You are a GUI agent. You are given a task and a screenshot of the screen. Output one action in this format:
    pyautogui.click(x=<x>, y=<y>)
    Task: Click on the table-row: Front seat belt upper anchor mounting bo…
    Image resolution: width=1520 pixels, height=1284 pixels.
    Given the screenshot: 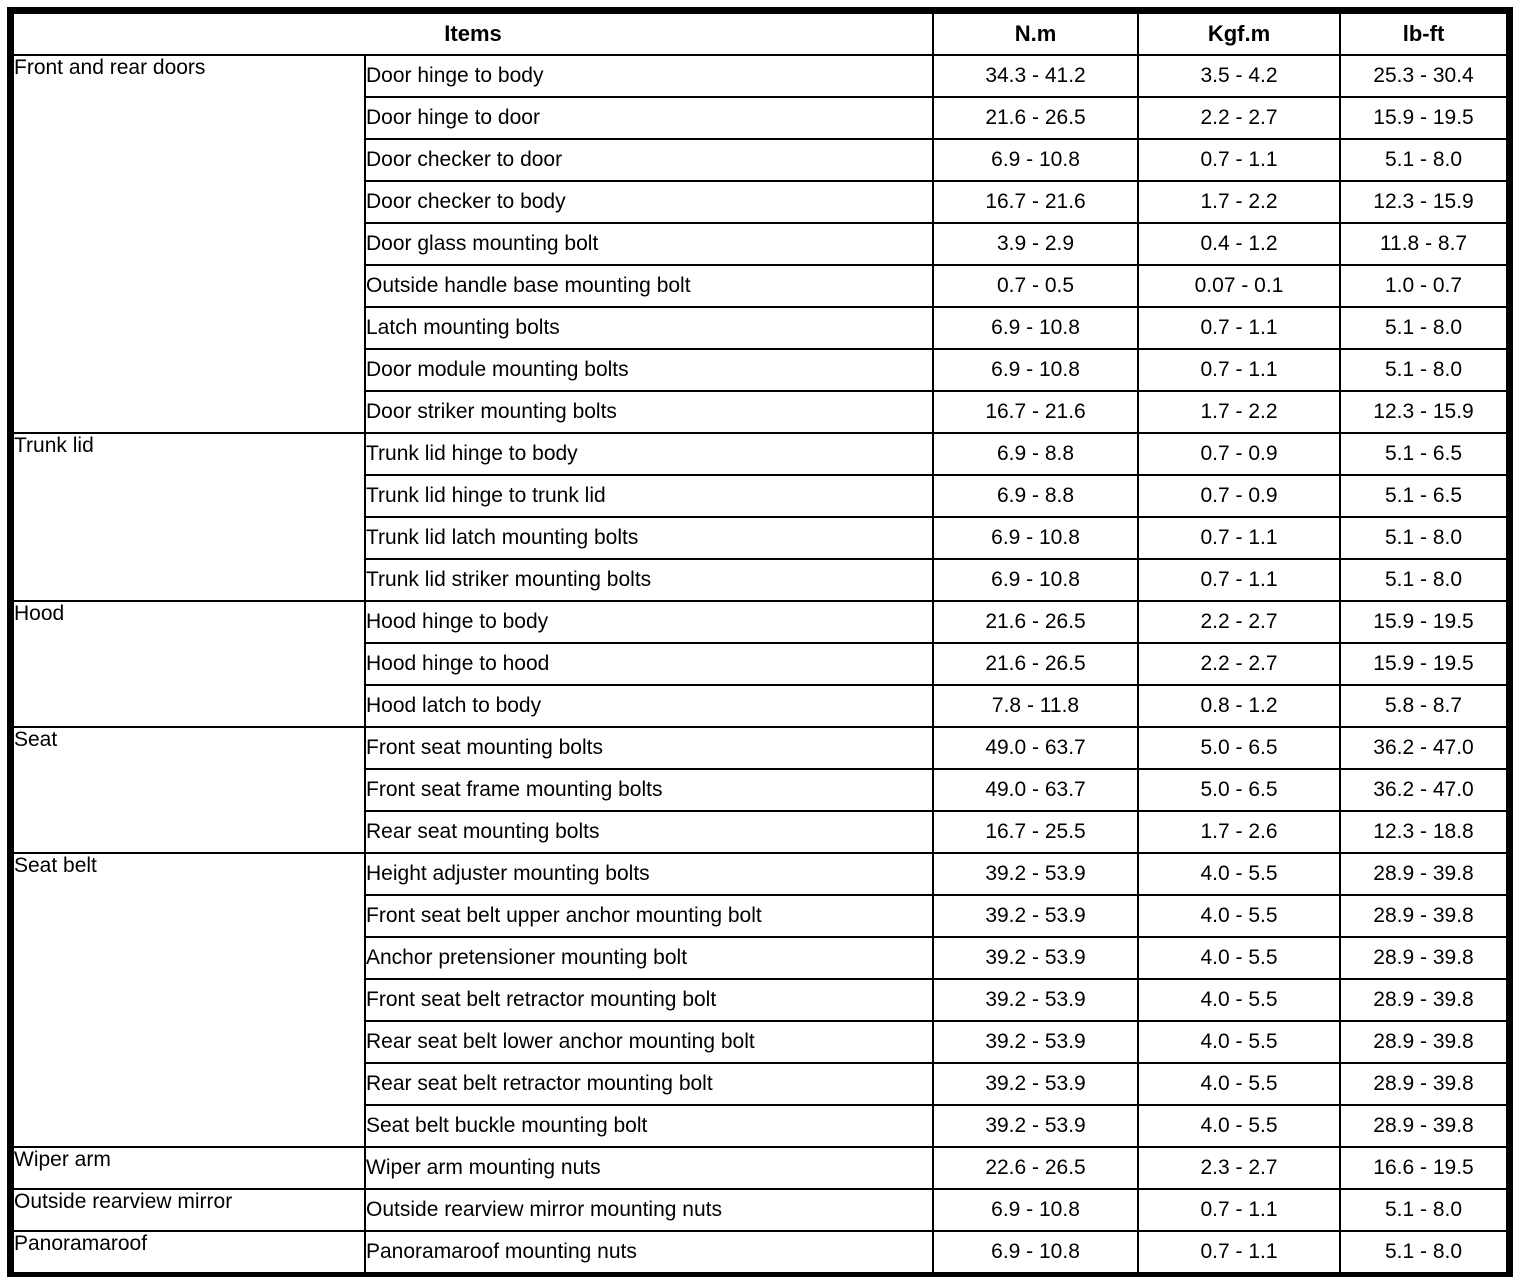 What is the action you would take?
    pyautogui.click(x=760, y=916)
    